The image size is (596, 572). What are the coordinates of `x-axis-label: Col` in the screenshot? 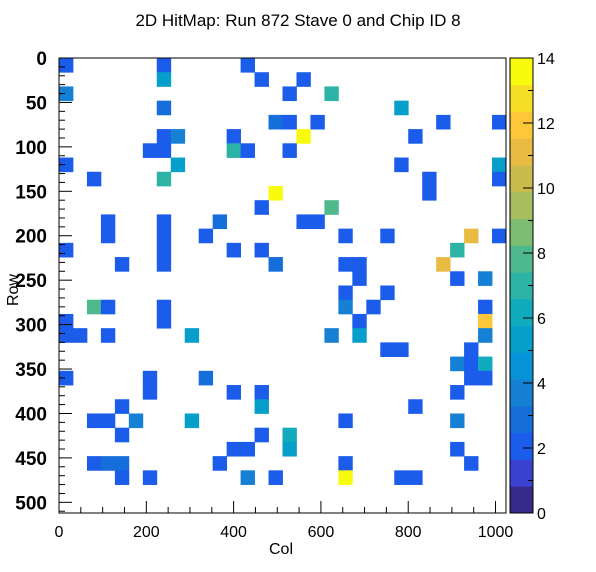 It's located at (281, 549).